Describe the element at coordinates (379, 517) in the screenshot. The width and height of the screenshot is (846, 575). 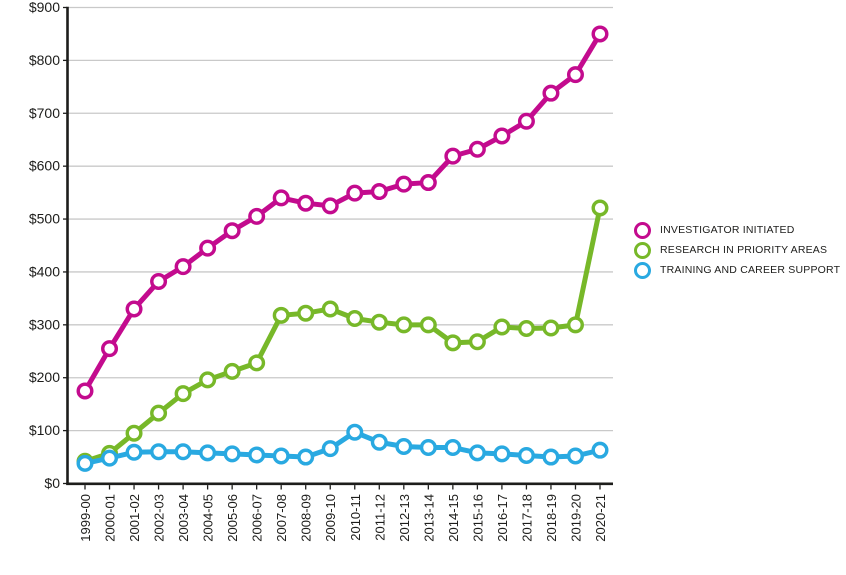
I see `x-tick-label: 2011-12` at that location.